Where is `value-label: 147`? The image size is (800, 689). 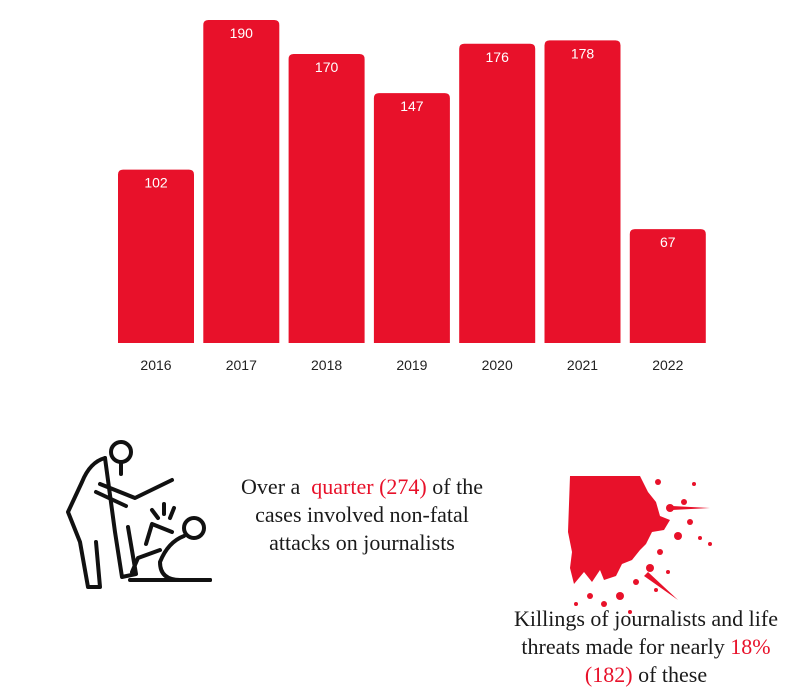
value-label: 147 is located at coordinates (412, 106).